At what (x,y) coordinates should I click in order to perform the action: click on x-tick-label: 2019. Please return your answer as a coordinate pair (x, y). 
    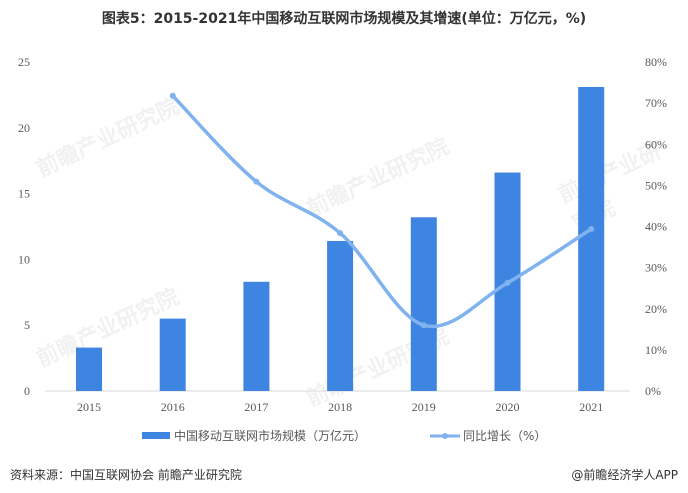
    Looking at the image, I should click on (424, 407).